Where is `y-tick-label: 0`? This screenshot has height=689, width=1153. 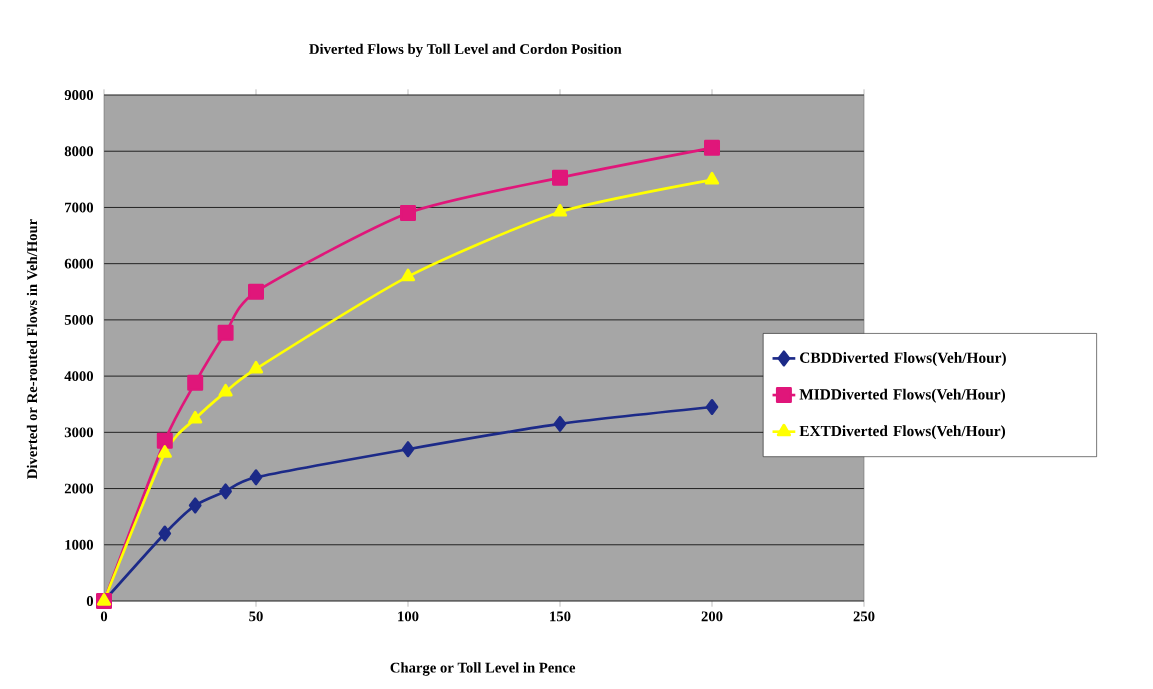
y-tick-label: 0 is located at coordinates (90, 601).